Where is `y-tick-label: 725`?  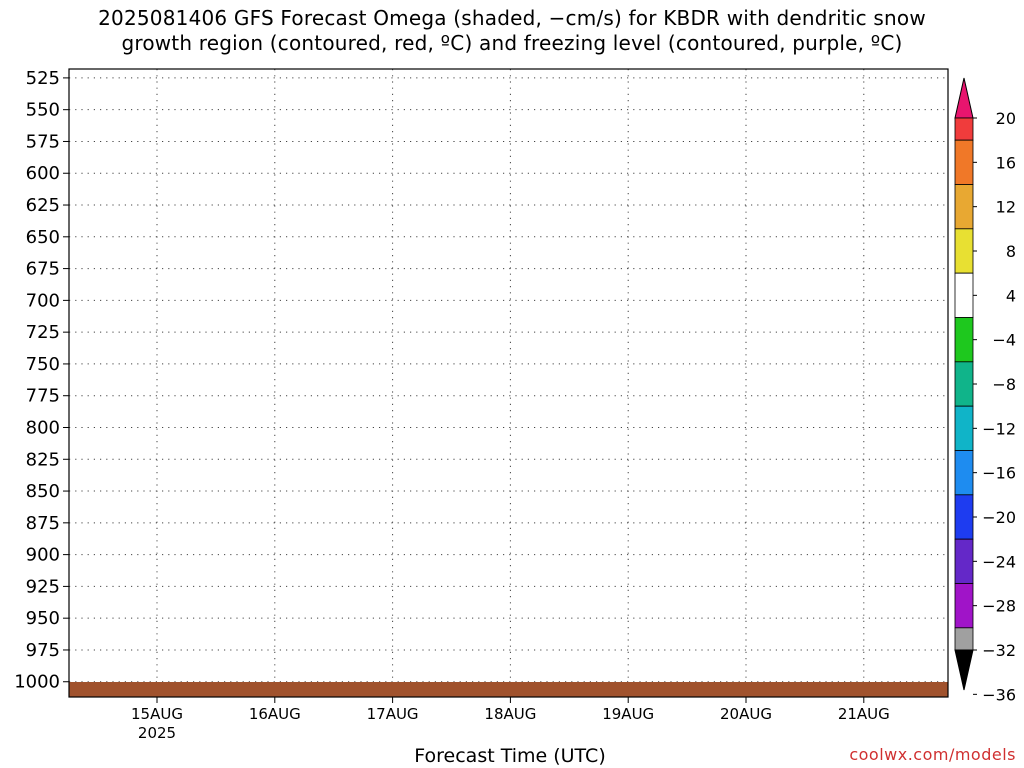
y-tick-label: 725 is located at coordinates (43, 332).